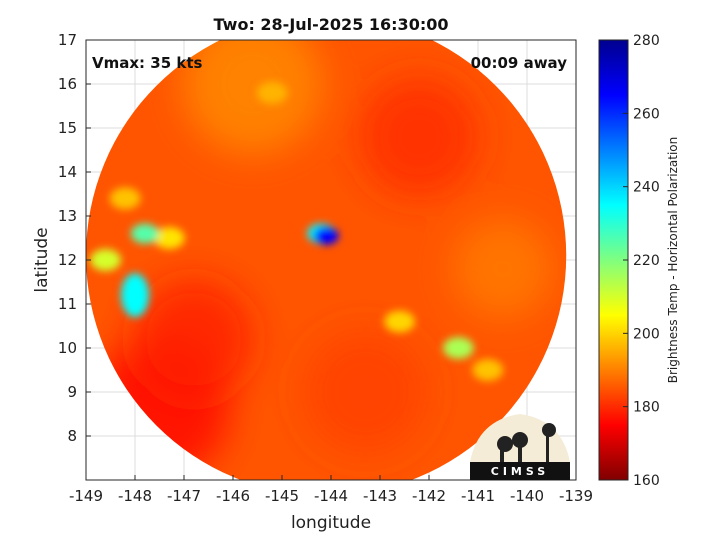  What do you see at coordinates (331, 523) in the screenshot?
I see `x-axis-label: longitude` at bounding box center [331, 523].